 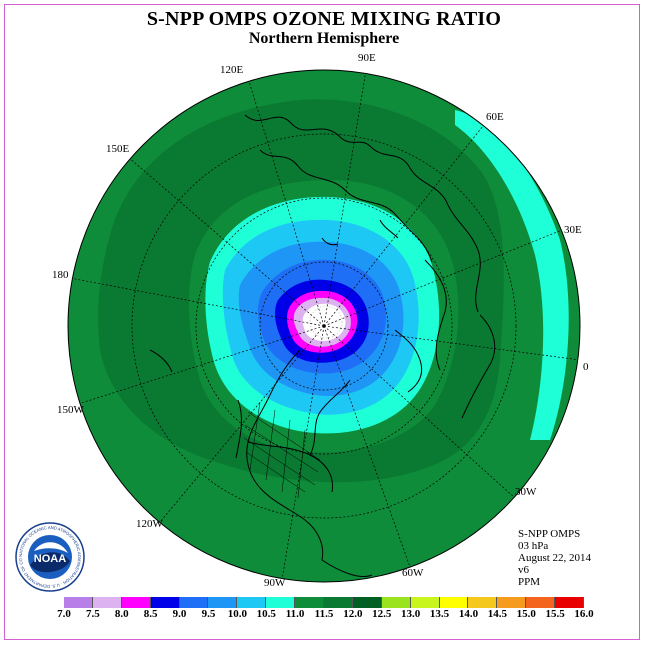 I want to click on lon-label: 60E, so click(x=495, y=117).